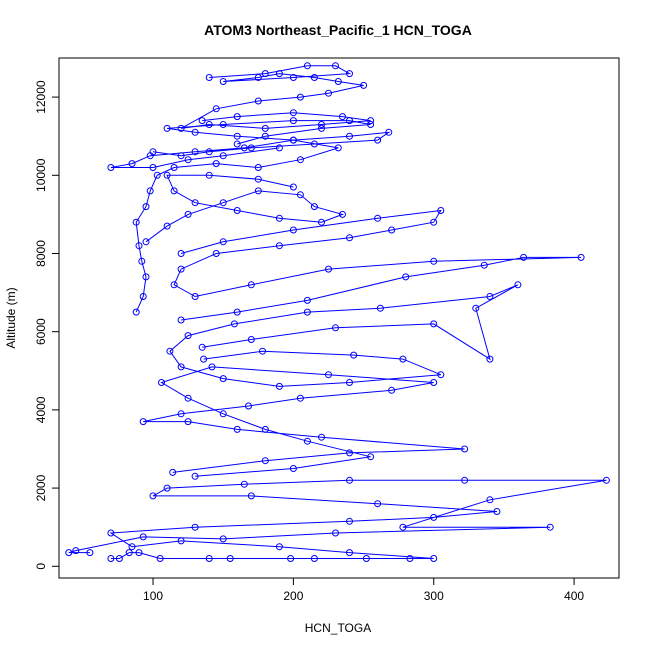 The width and height of the screenshot is (650, 650). Describe the element at coordinates (41, 253) in the screenshot. I see `y-tick-label: 8000` at that location.